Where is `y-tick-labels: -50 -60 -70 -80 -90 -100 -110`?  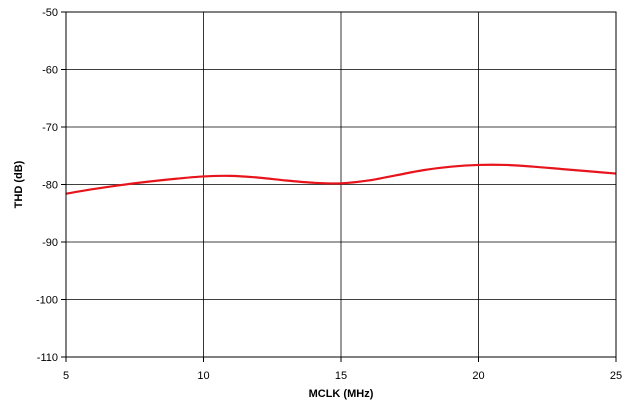
y-tick-labels: -50 -60 -70 -80 -90 -100 -110 is located at coordinates (47, 185).